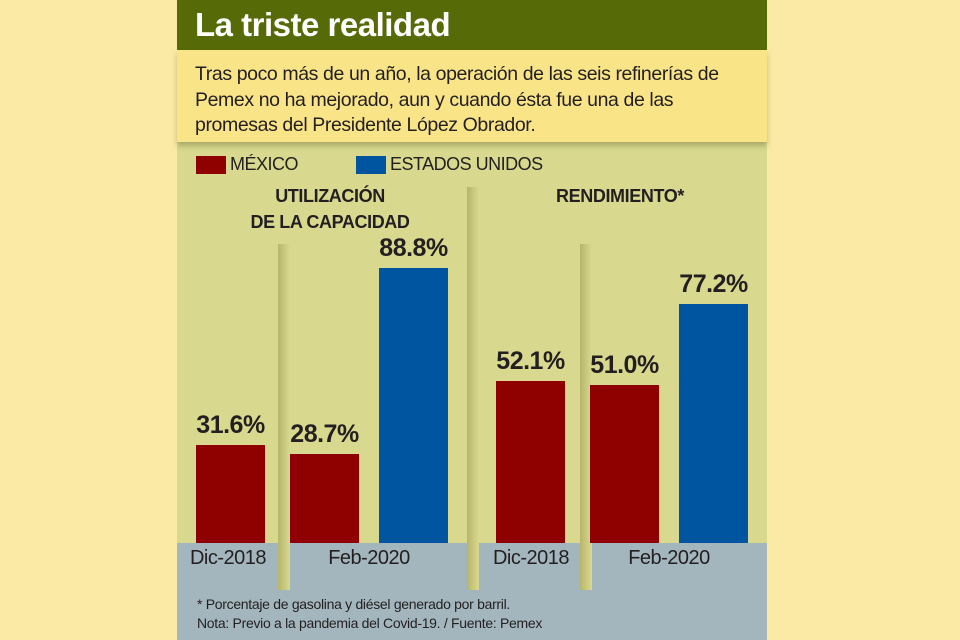 This screenshot has height=640, width=960. What do you see at coordinates (284, 417) in the screenshot?
I see `date-divider-left` at bounding box center [284, 417].